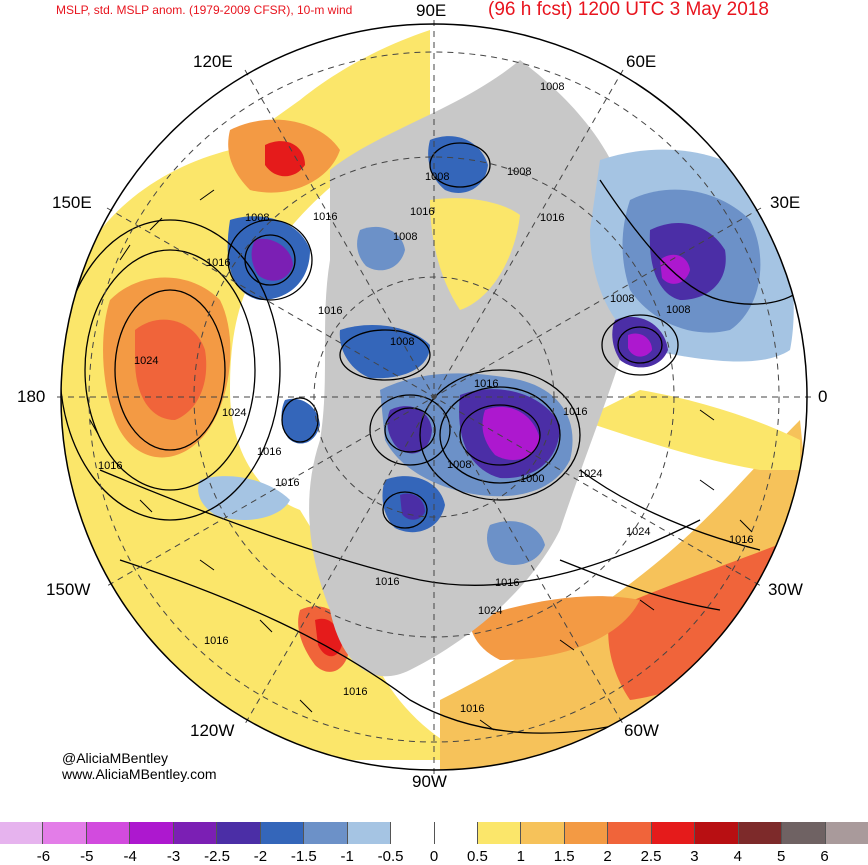  Describe the element at coordinates (641, 61) in the screenshot. I see `longitude-label-60e: 60E` at that location.